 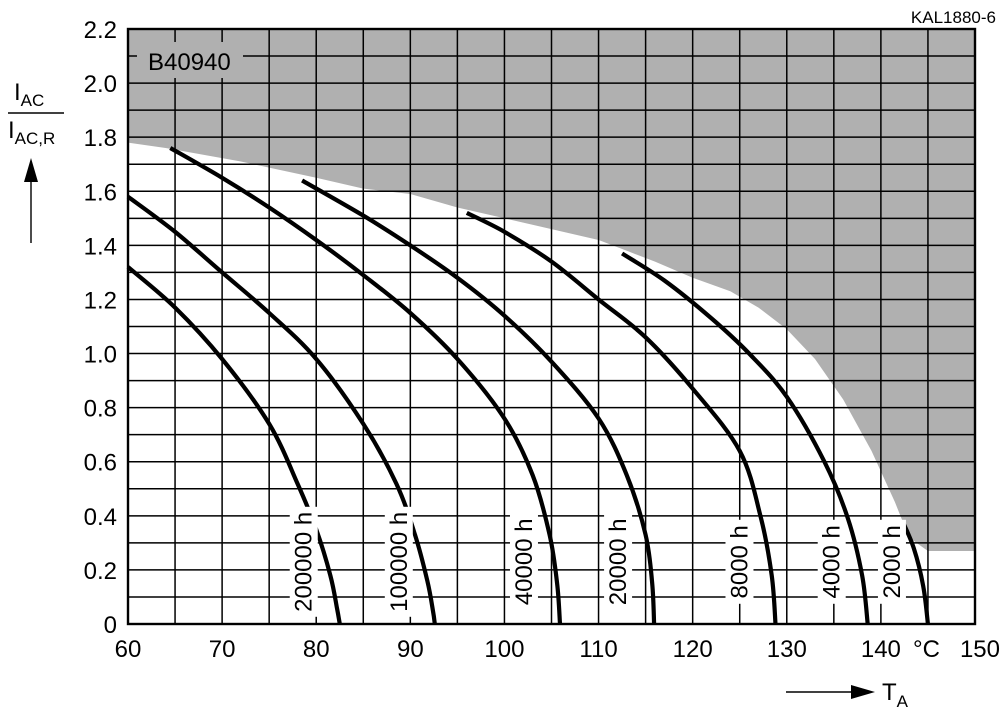 I want to click on series-label: 200000 h, so click(x=304, y=562).